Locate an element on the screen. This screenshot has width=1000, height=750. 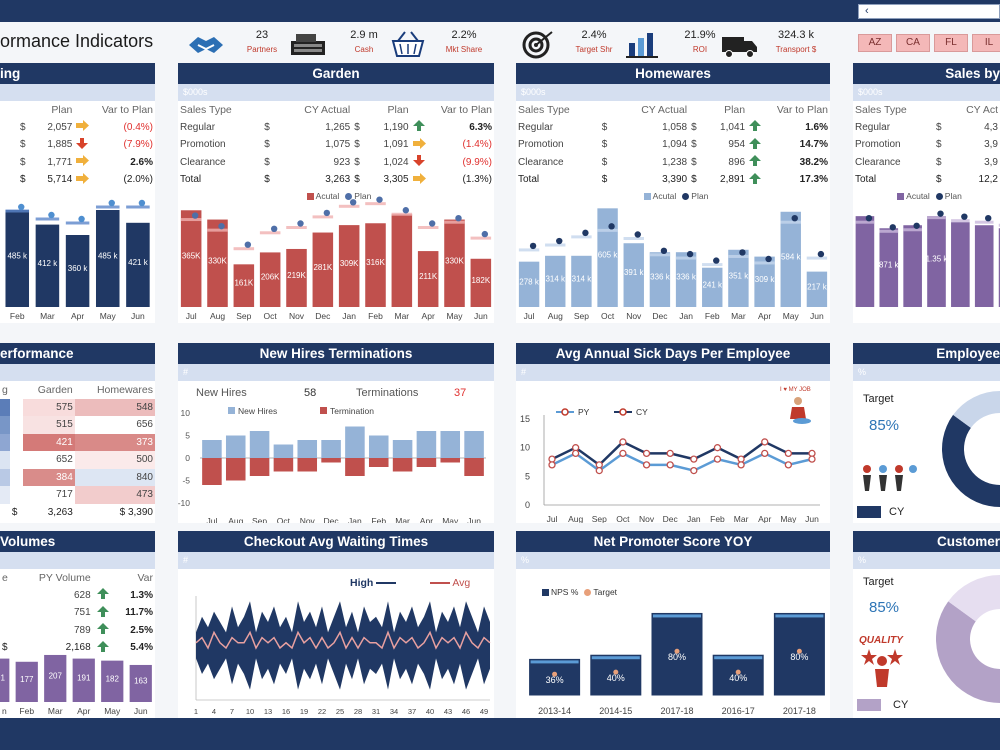
kpi-value: 324.3 k is located at coordinates (796, 35).